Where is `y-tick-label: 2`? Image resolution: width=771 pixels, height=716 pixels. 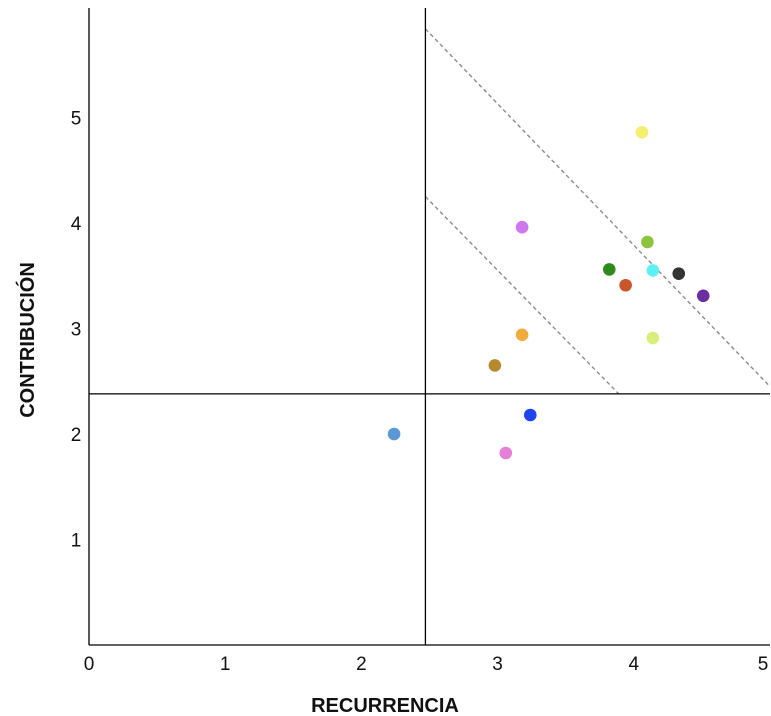 y-tick-label: 2 is located at coordinates (76, 435).